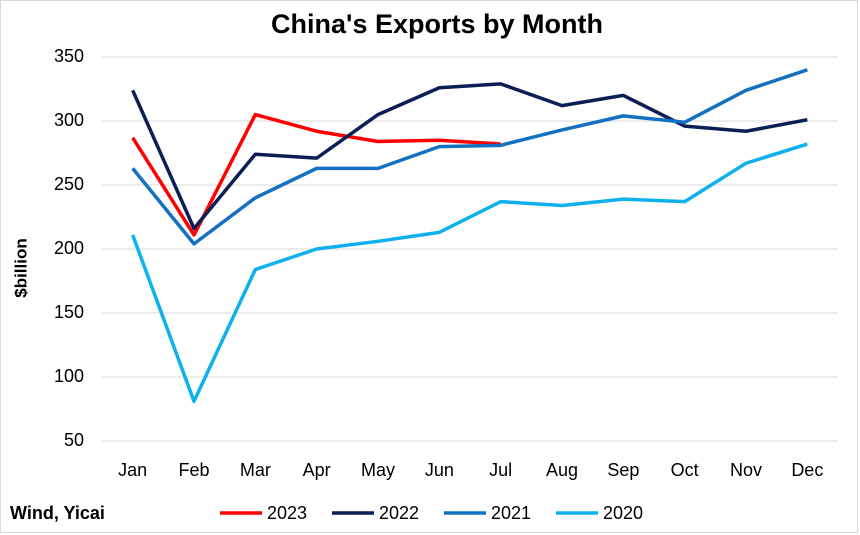 The height and width of the screenshot is (535, 860). Describe the element at coordinates (807, 470) in the screenshot. I see `x-tick-label: Dec` at that location.